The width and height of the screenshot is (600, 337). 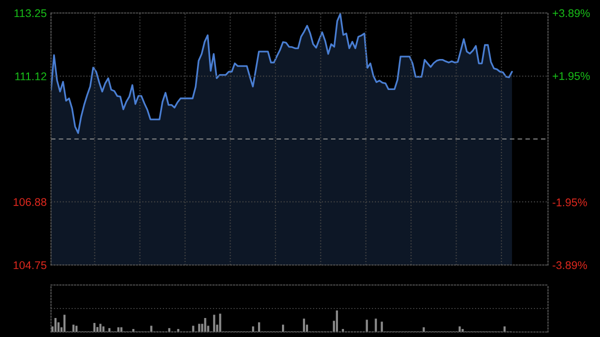 I want to click on y-tick-label: 111.12, so click(x=30, y=76).